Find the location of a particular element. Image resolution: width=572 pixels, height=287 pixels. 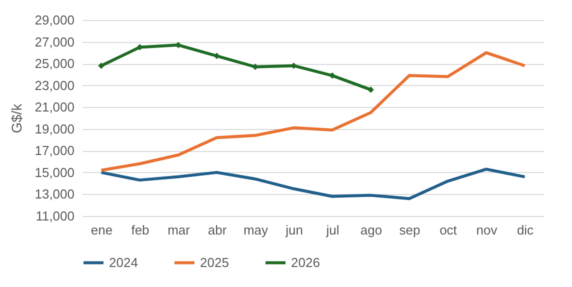

x-tick-label: sep is located at coordinates (409, 230).